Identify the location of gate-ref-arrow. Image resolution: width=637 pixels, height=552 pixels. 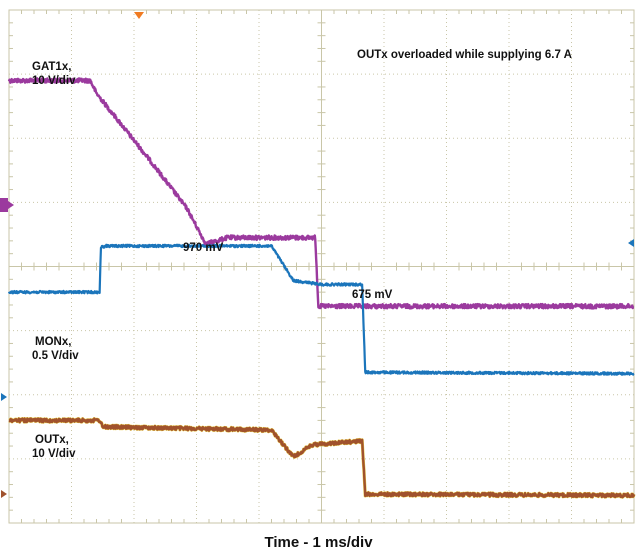
(11, 205).